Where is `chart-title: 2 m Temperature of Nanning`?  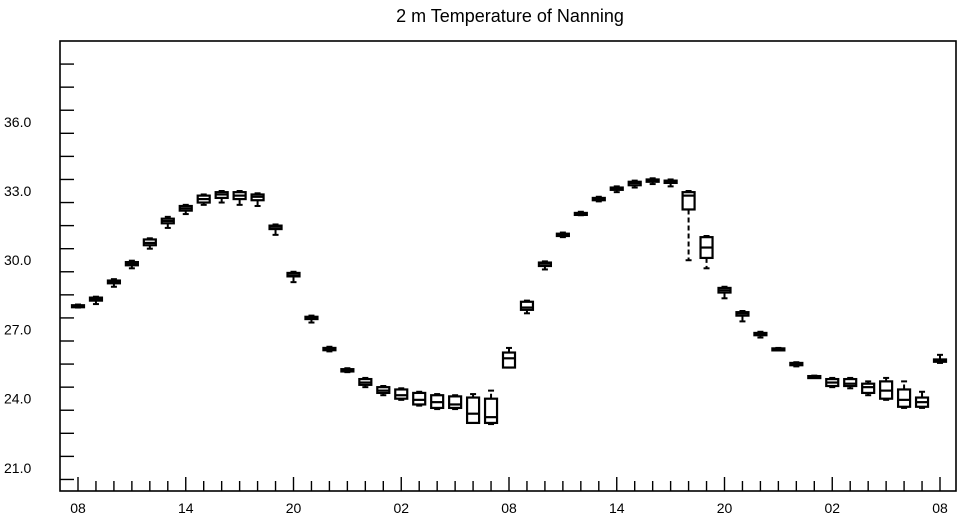 chart-title: 2 m Temperature of Nanning is located at coordinates (510, 16).